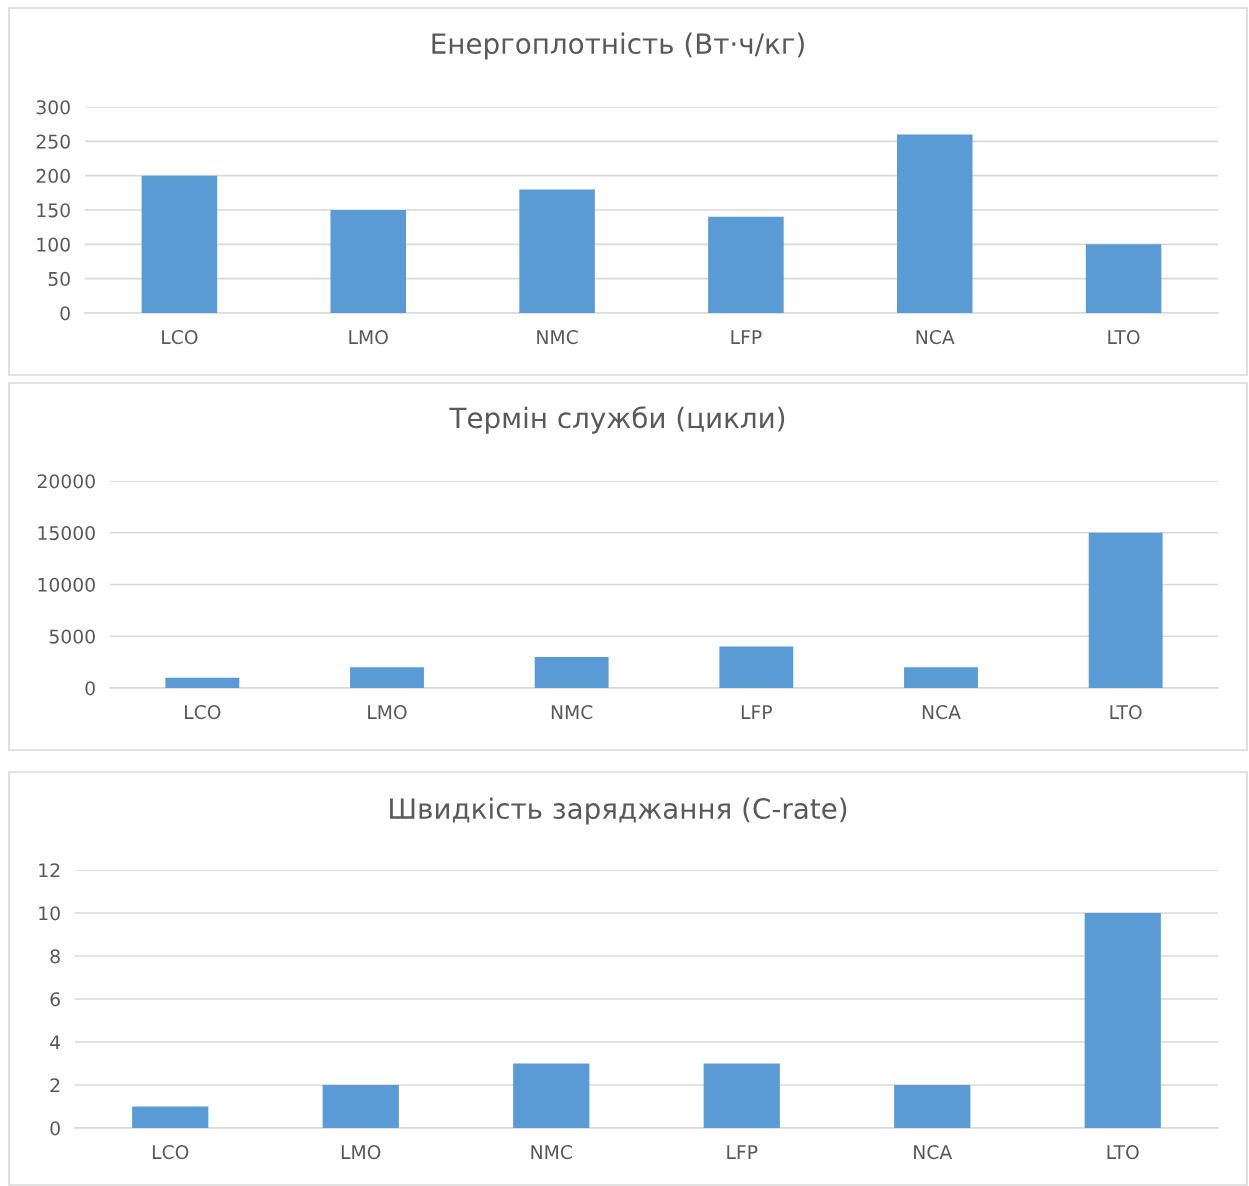  Describe the element at coordinates (66, 584) in the screenshot. I see `y-tick-label: 10000` at that location.